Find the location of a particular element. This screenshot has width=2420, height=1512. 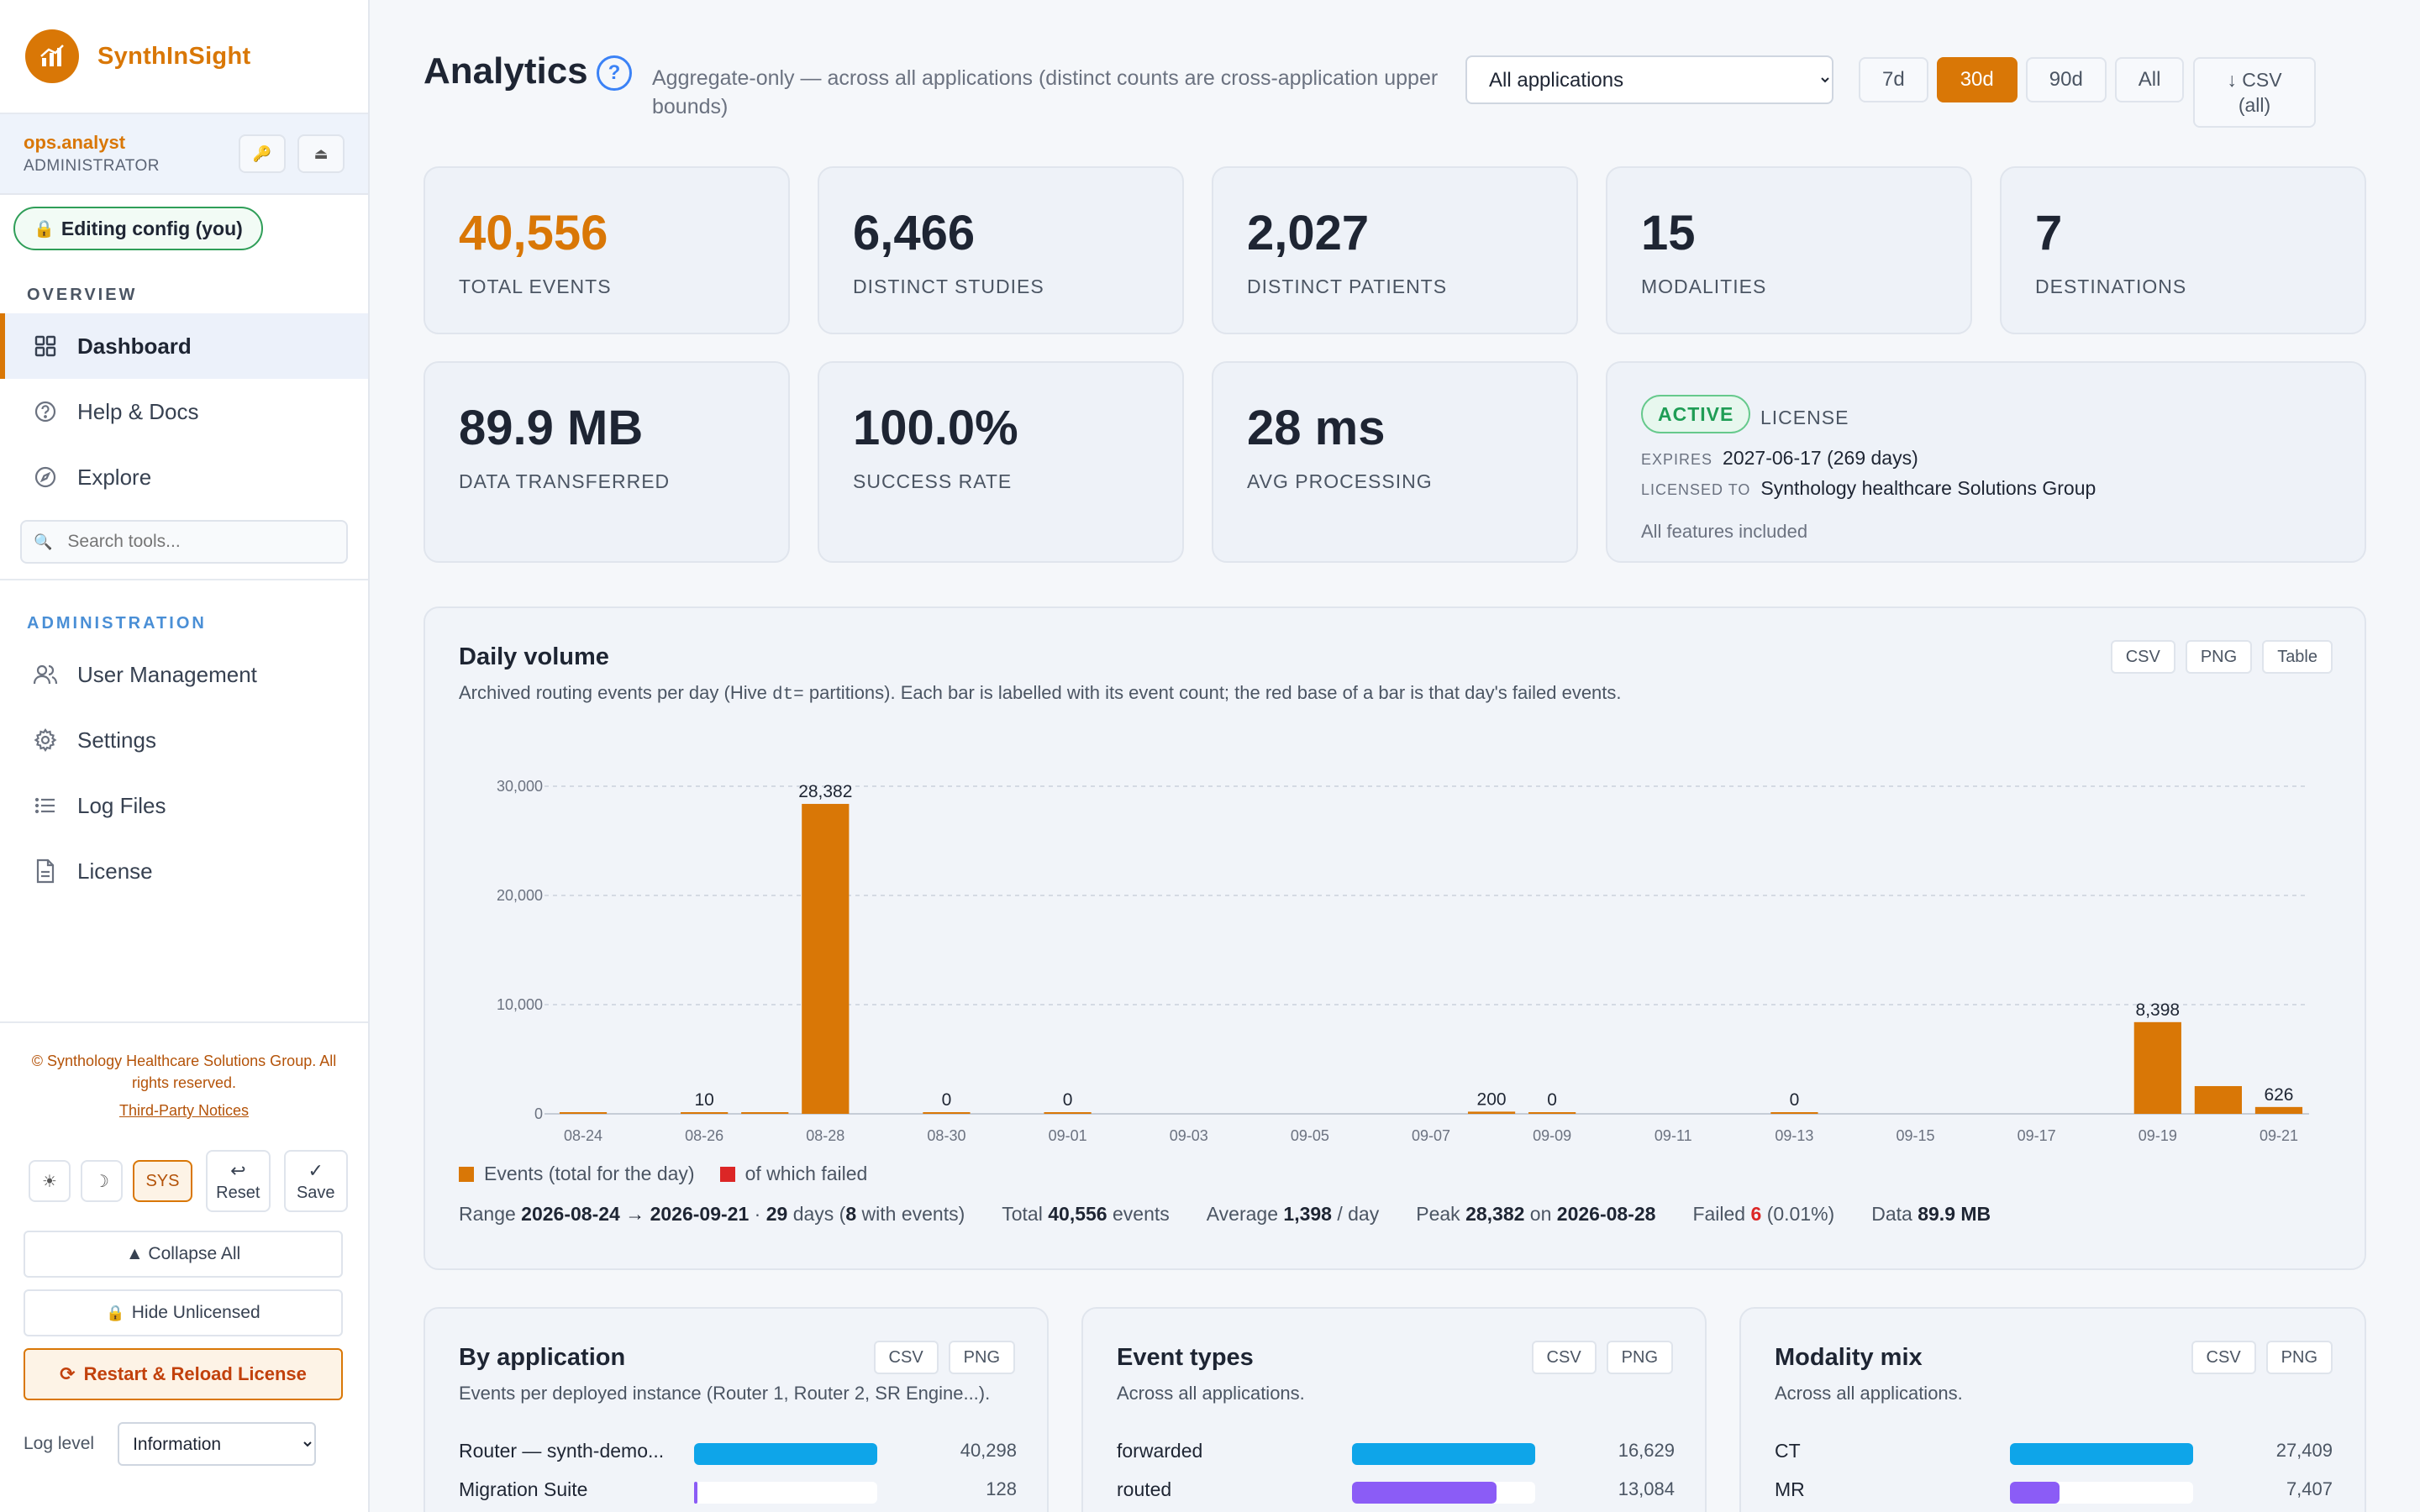

rank-row: Router — synth-demo... 40,298 is located at coordinates (738, 1451).